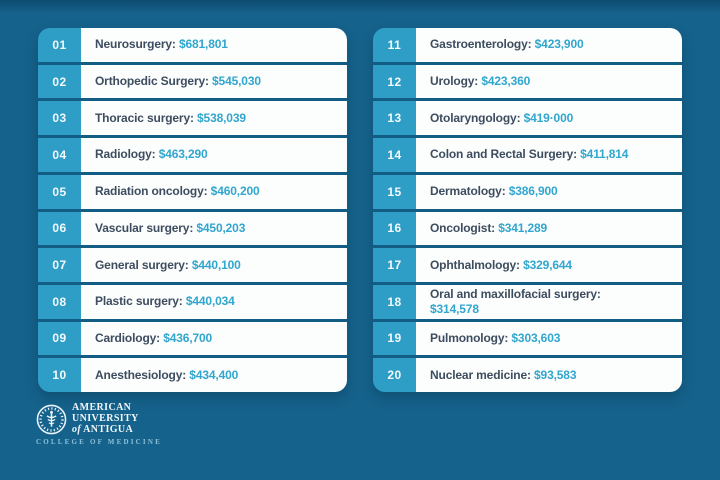  I want to click on salary-value: $341,289, so click(523, 227).